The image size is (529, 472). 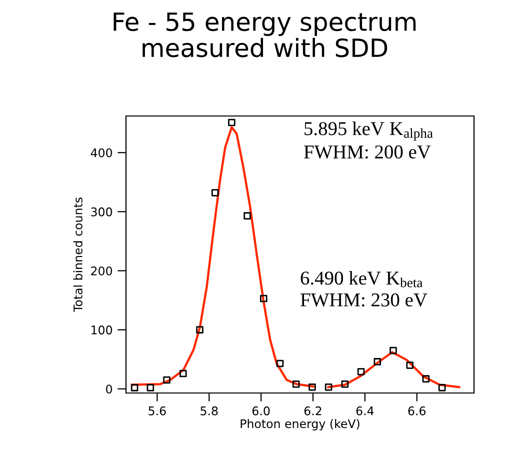 I want to click on annotation: 6.490 keV K$_{beta}$ FWHM: 230 eV, so click(x=364, y=289).